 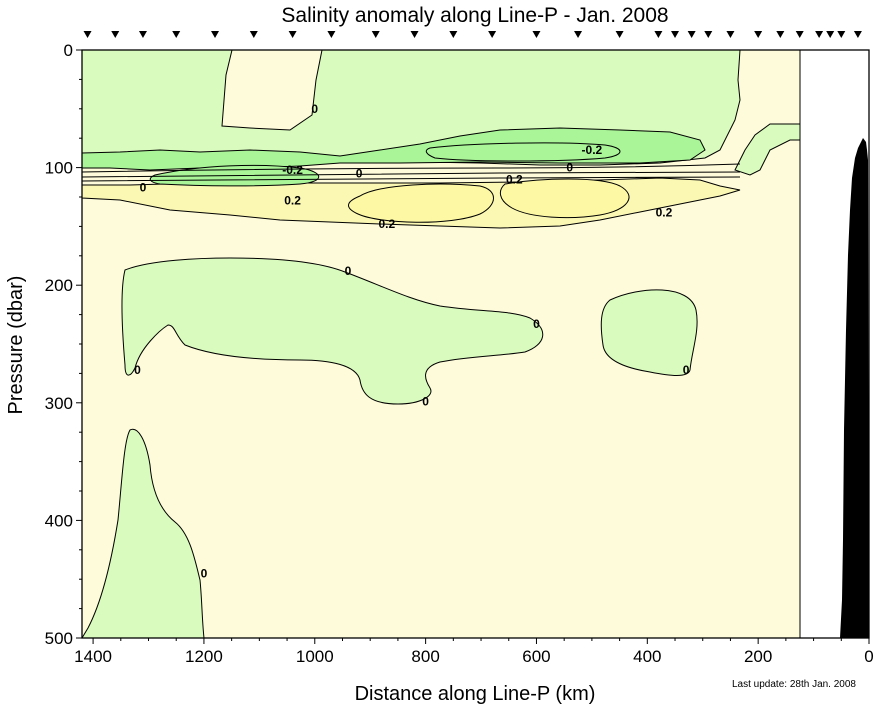 I want to click on y-tick-label: 500, so click(x=59, y=638).